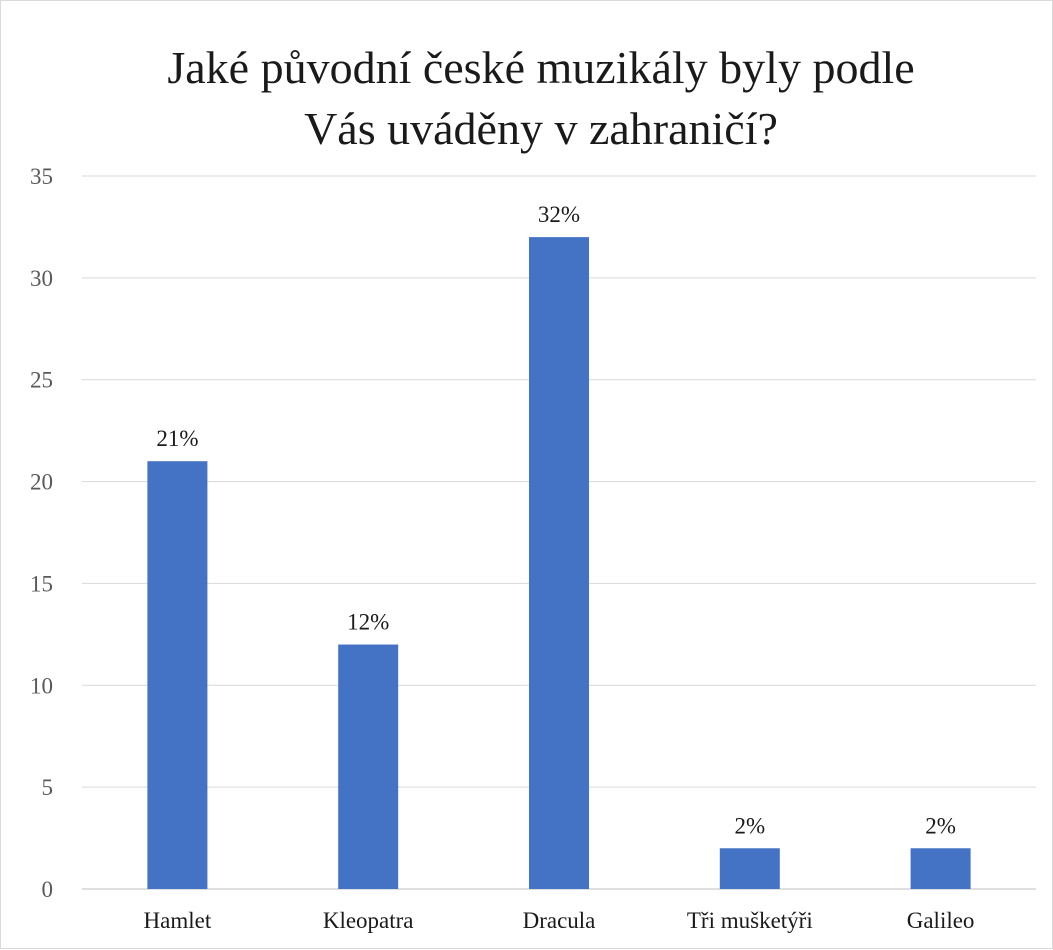 This screenshot has height=950, width=1053. What do you see at coordinates (41, 533) in the screenshot?
I see `y-axis-ticks: 0 5 10 15 20 25 30 35` at bounding box center [41, 533].